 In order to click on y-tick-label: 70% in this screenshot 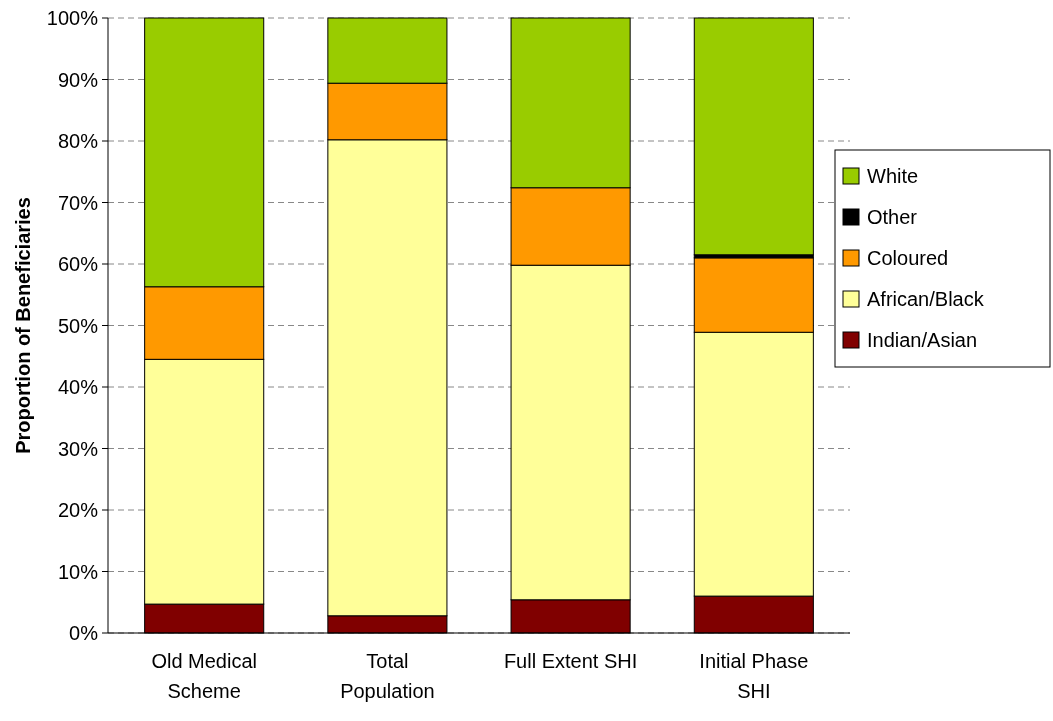, I will do `click(78, 202)`.